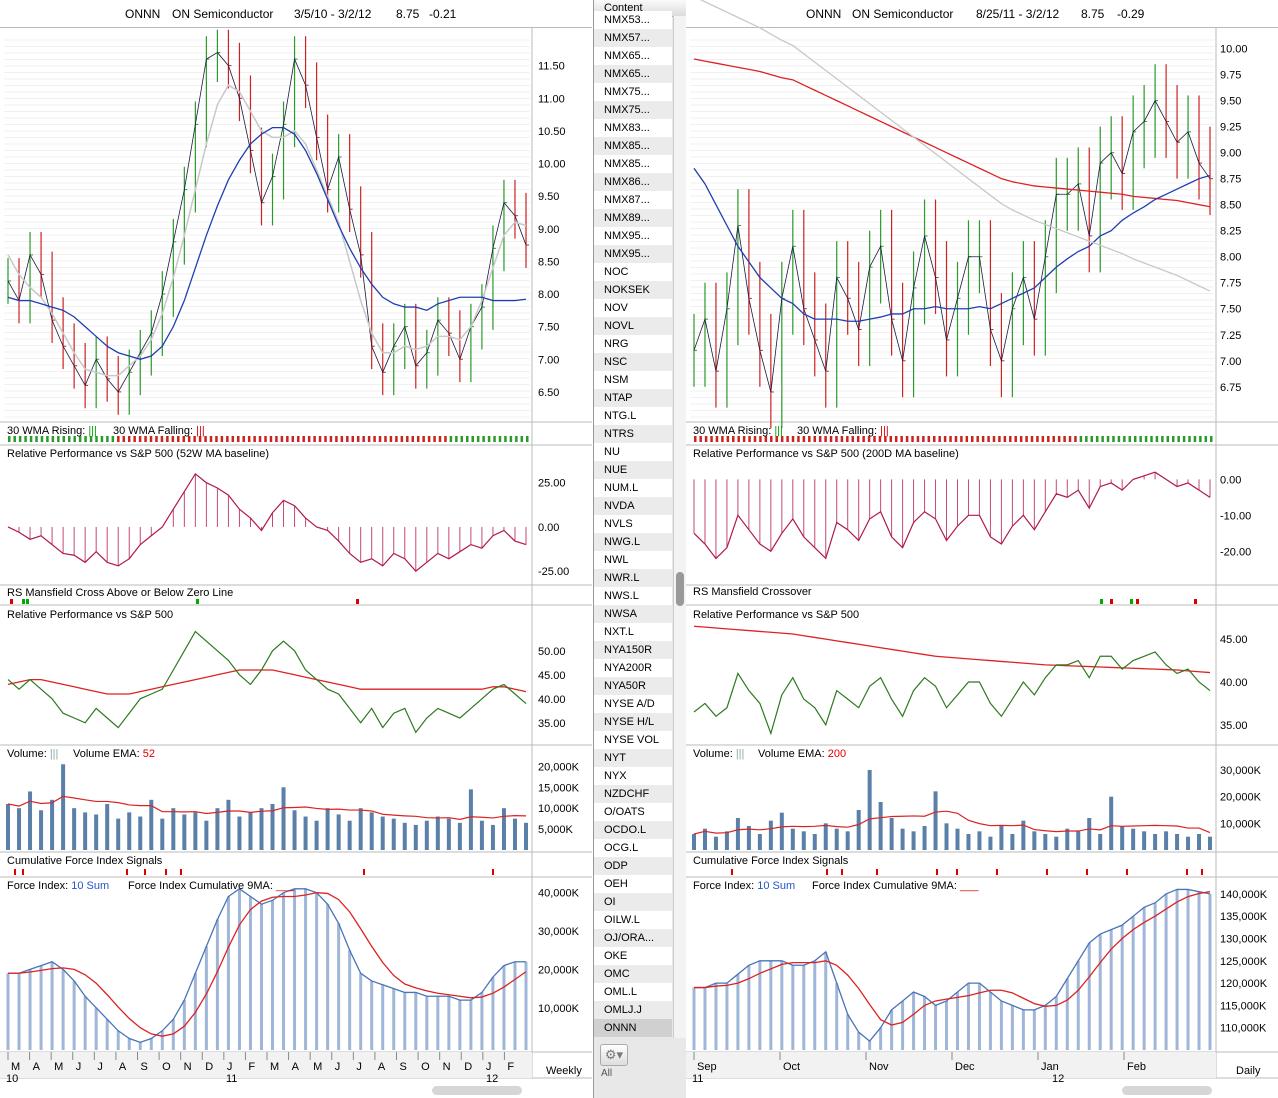  Describe the element at coordinates (633, 758) in the screenshot. I see `list-item: NYT` at that location.